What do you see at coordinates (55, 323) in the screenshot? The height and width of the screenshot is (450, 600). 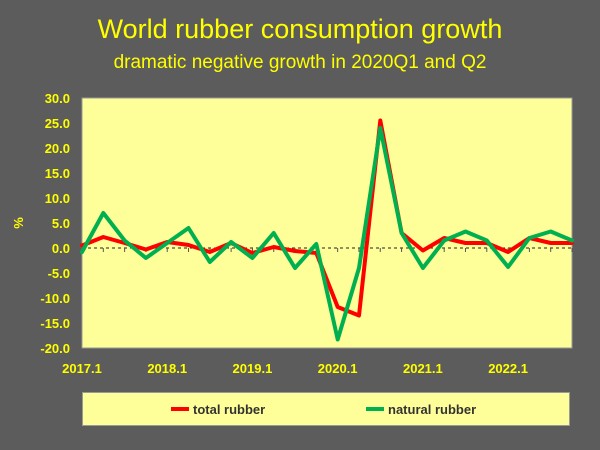 I see `y-tick-label: -15.0` at bounding box center [55, 323].